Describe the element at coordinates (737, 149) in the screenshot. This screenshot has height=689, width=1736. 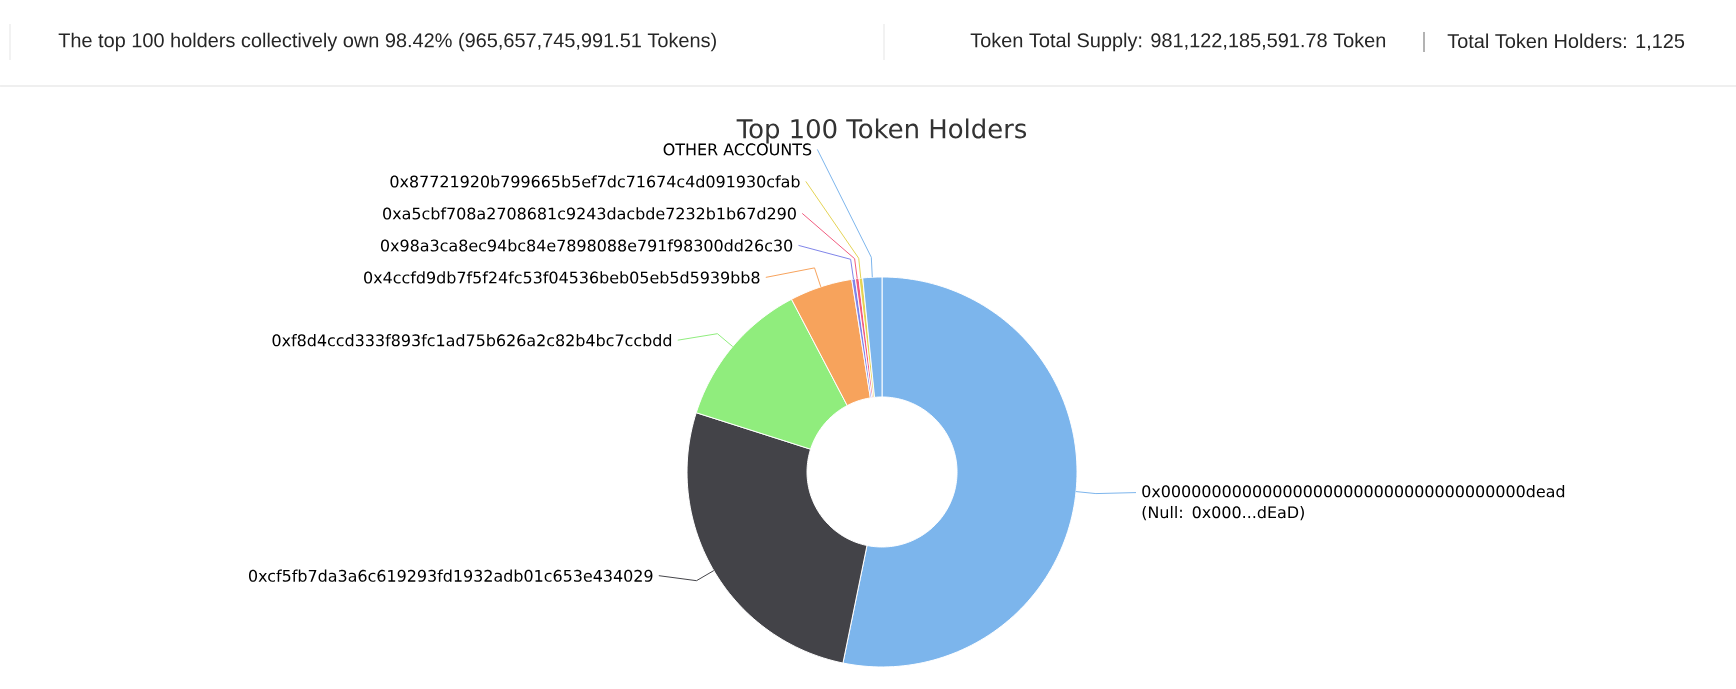
I see `slice-label: OTHER ACCOUNTS` at that location.